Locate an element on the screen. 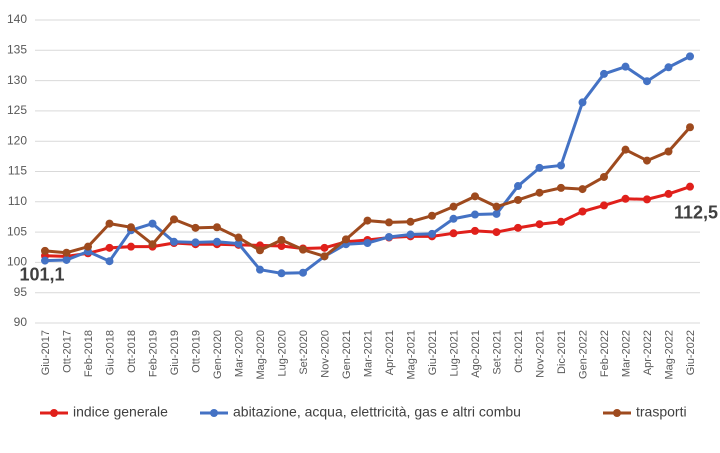  y-tick-label: 90 is located at coordinates (21, 322).